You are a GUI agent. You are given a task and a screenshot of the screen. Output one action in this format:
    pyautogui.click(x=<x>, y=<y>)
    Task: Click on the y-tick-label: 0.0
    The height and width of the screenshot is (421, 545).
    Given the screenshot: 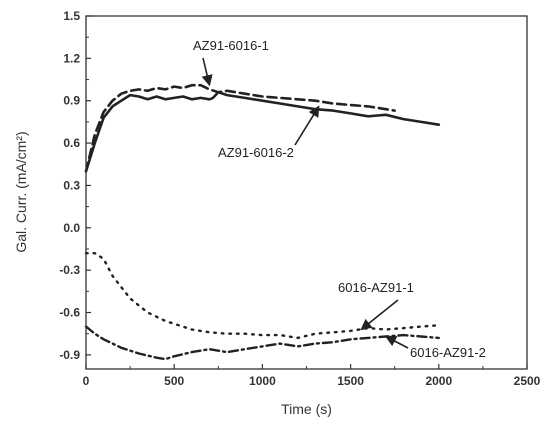 What is the action you would take?
    pyautogui.click(x=71, y=228)
    